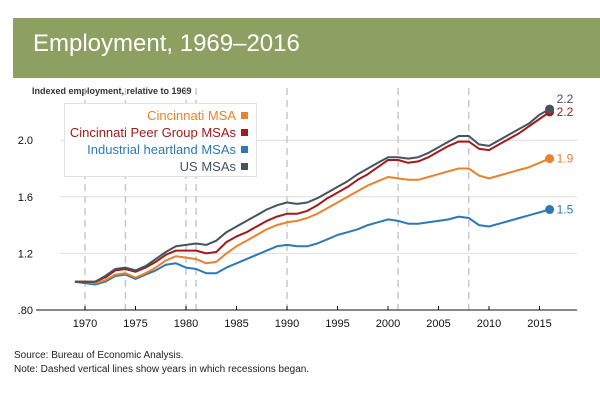 The width and height of the screenshot is (600, 400). Describe the element at coordinates (152, 132) in the screenshot. I see `legend-label: Cincinnati Peer Group MSAs` at that location.